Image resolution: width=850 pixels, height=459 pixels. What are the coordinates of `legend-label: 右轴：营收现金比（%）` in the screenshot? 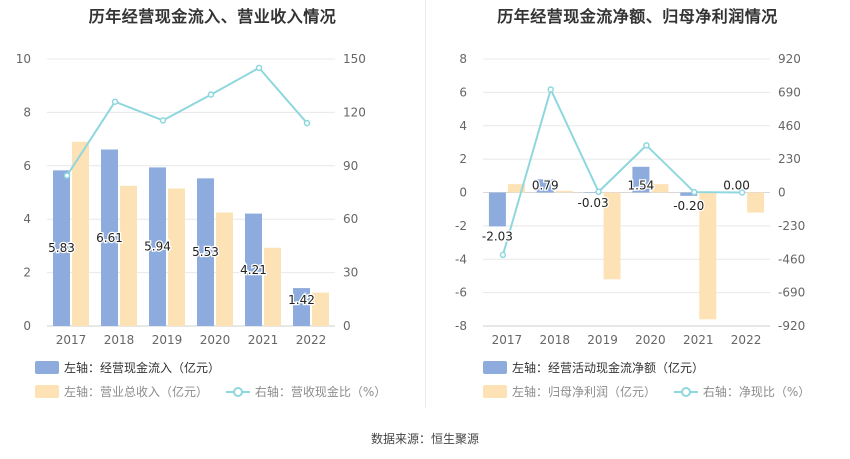 It's located at (320, 392).